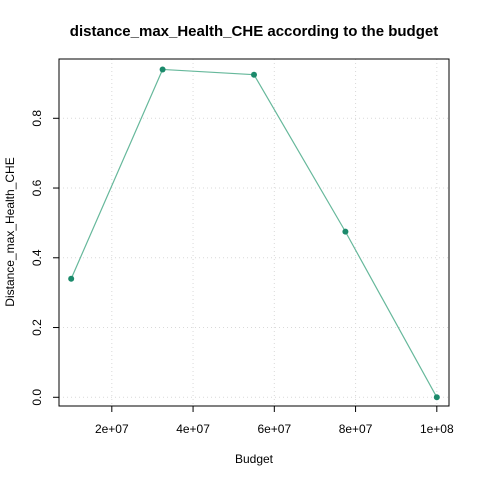 Image resolution: width=480 pixels, height=480 pixels. Describe the element at coordinates (254, 459) in the screenshot. I see `x-axis-label: Budget` at that location.